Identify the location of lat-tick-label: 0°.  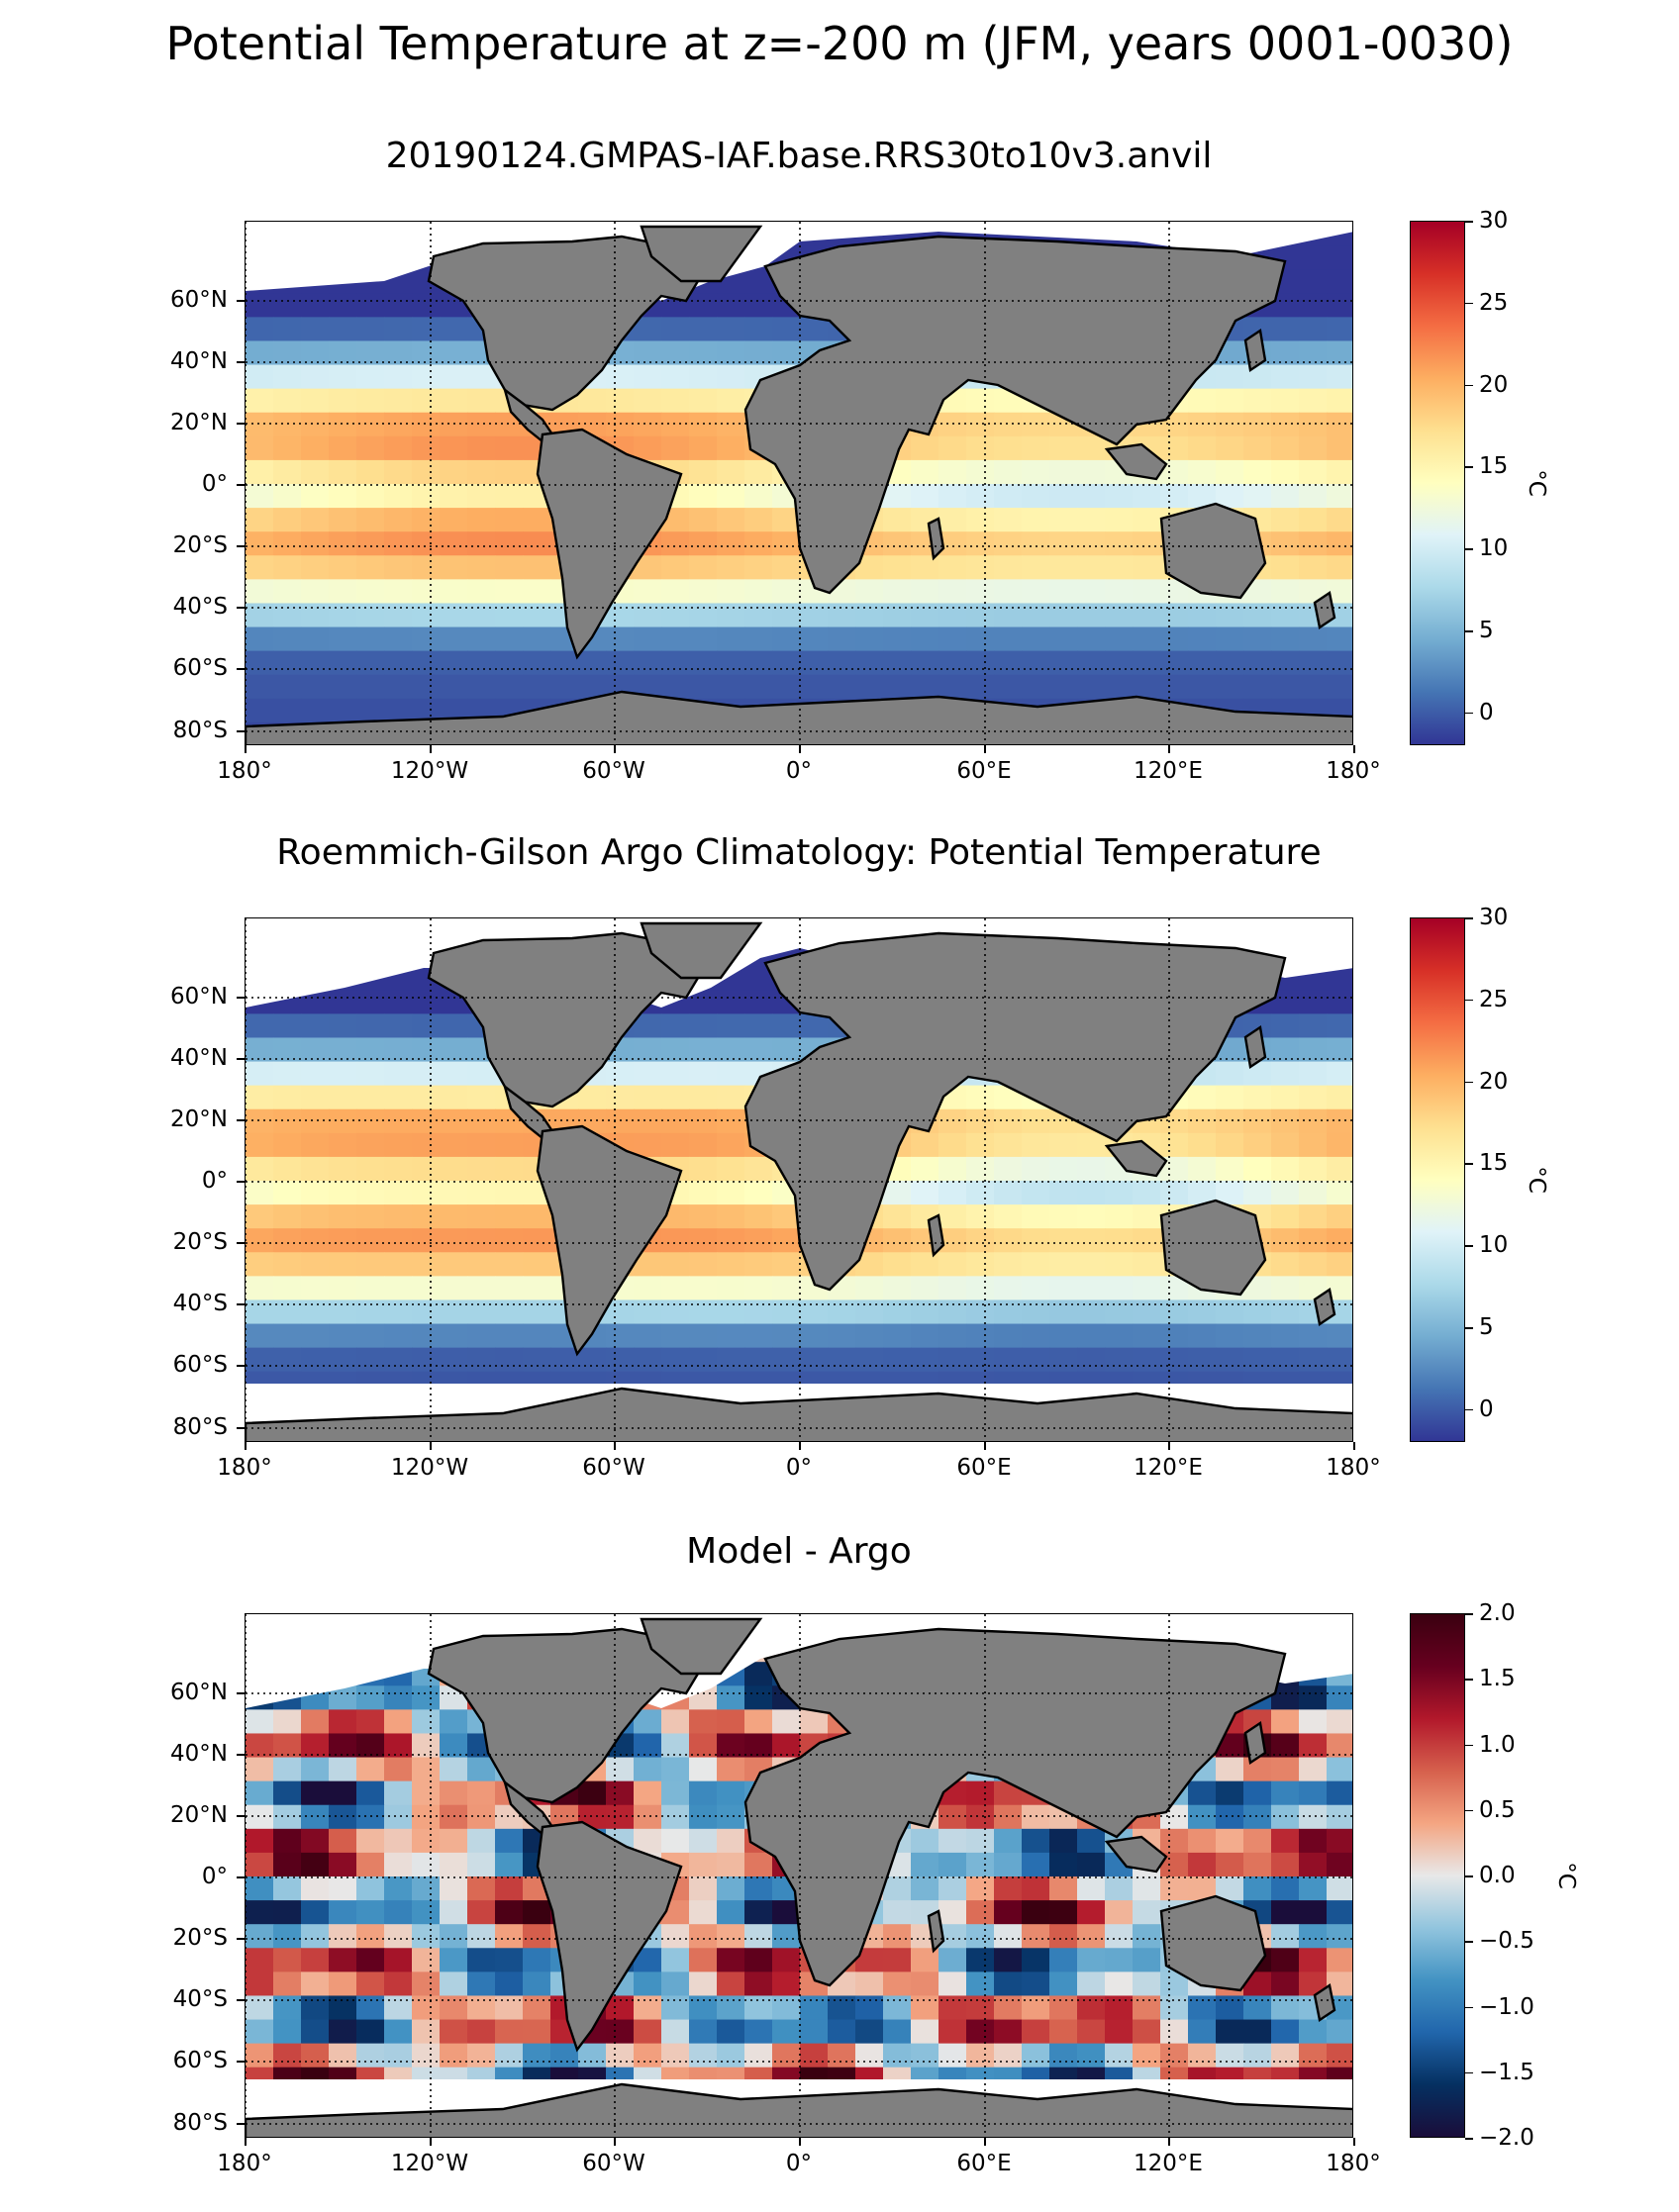
(214, 484).